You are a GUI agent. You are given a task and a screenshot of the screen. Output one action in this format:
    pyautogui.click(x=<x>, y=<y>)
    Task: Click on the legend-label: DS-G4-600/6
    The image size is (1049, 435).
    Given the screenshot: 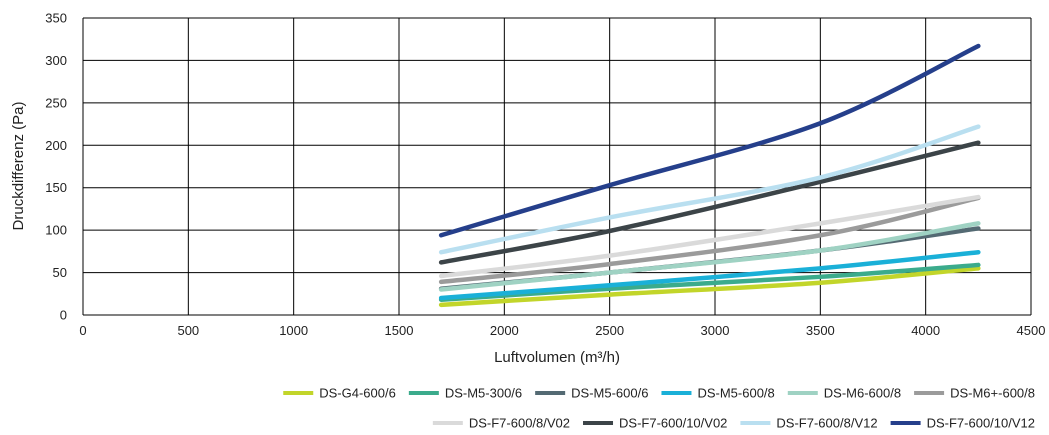 What is the action you would take?
    pyautogui.click(x=357, y=393)
    